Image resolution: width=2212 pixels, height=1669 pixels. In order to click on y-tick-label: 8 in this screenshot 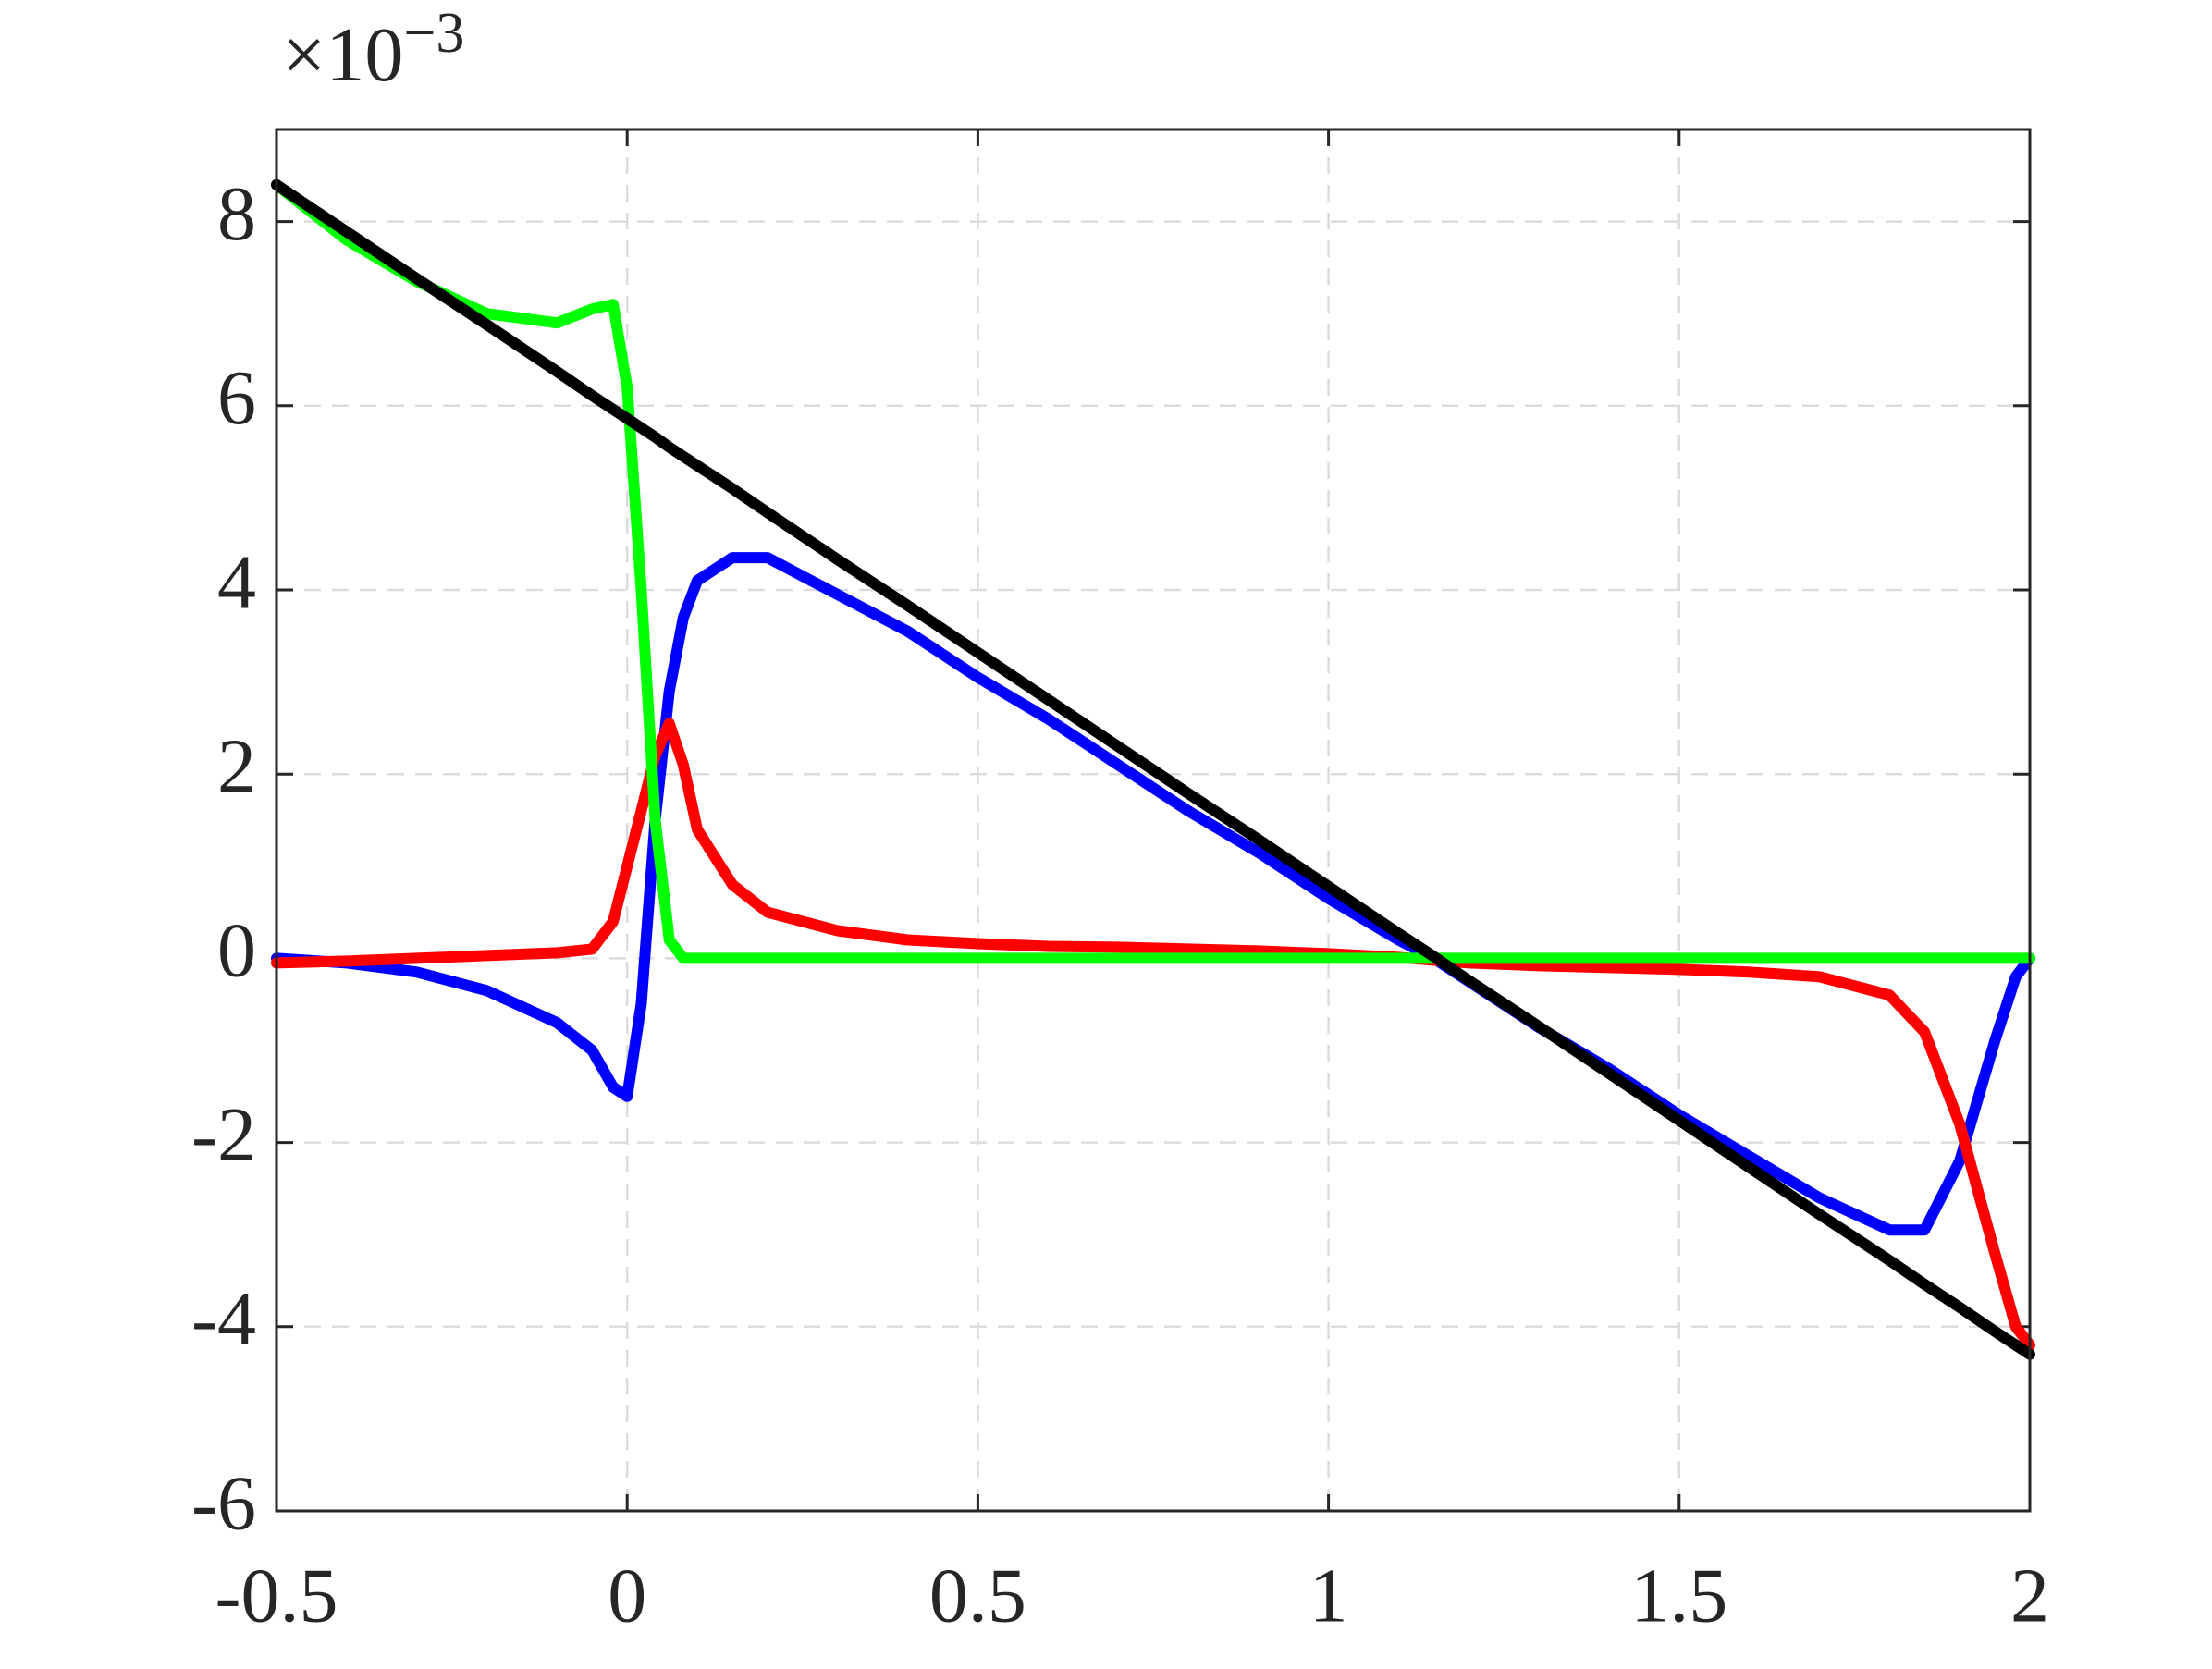, I will do `click(237, 214)`.